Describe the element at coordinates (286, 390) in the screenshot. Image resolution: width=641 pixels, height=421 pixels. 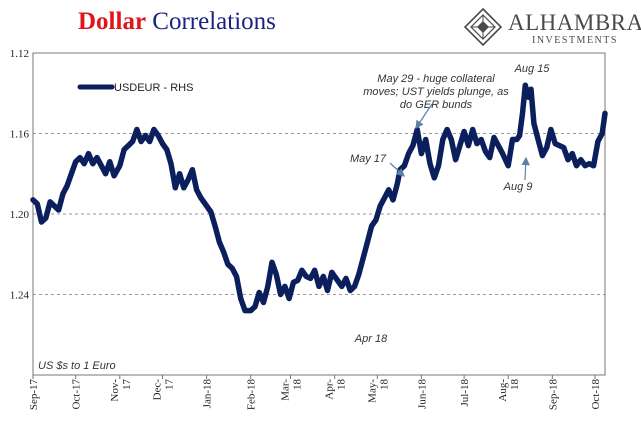
I see `x-tick-label: Mar-` at that location.